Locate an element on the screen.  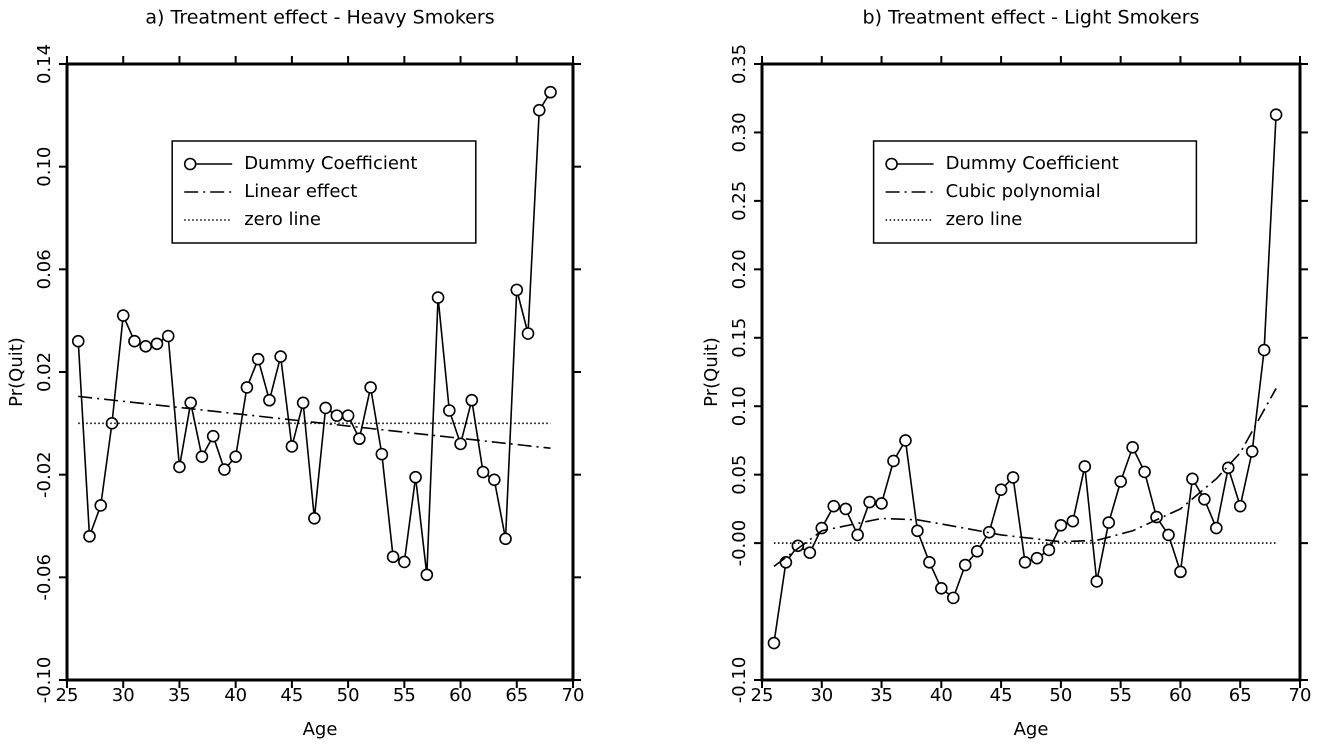
y-tick-label: -0.10 is located at coordinates (739, 680).